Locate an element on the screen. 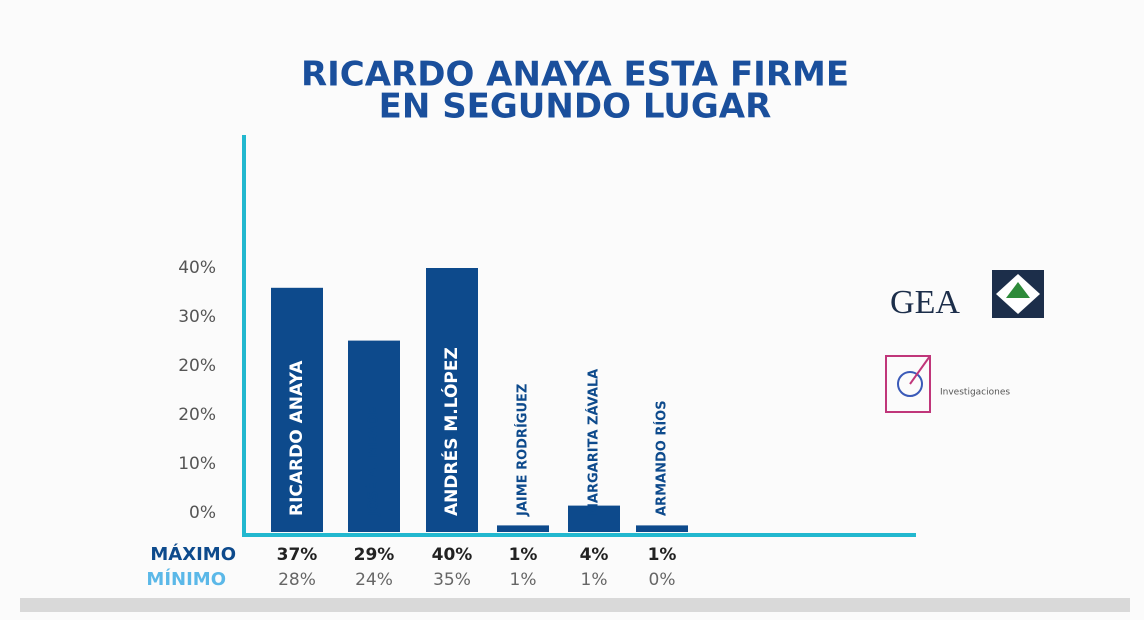  logo-gea-icon is located at coordinates (1018, 294).